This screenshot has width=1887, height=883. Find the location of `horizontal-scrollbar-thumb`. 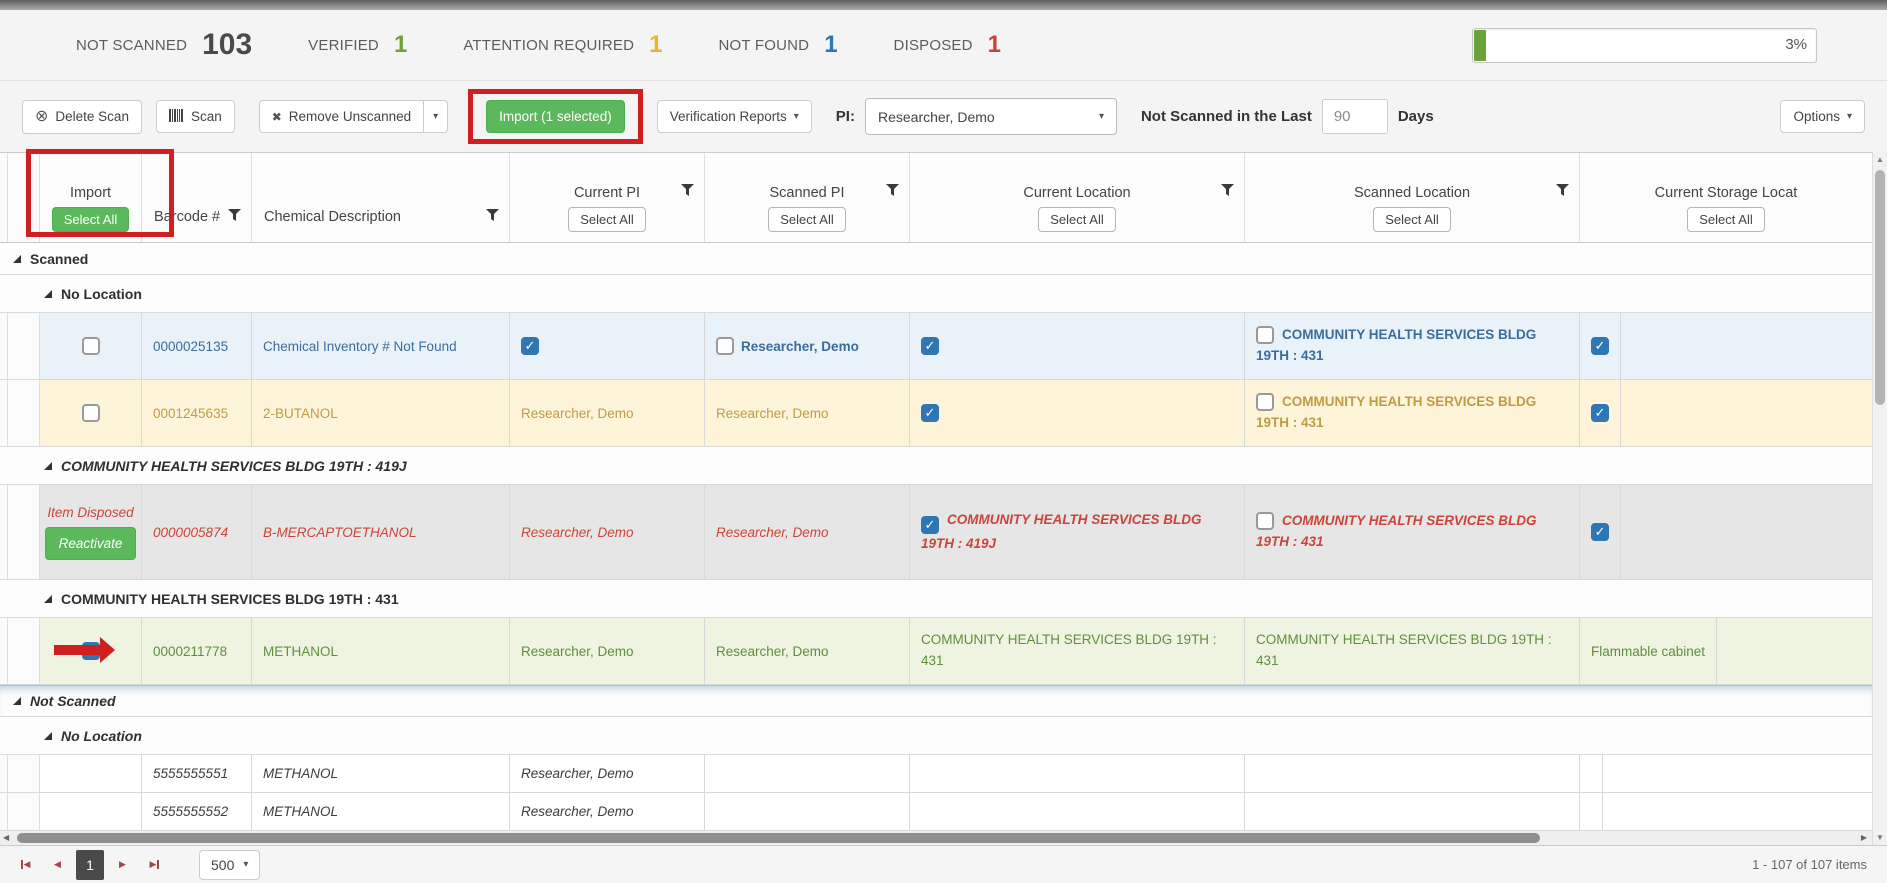

horizontal-scrollbar-thumb is located at coordinates (778, 838).